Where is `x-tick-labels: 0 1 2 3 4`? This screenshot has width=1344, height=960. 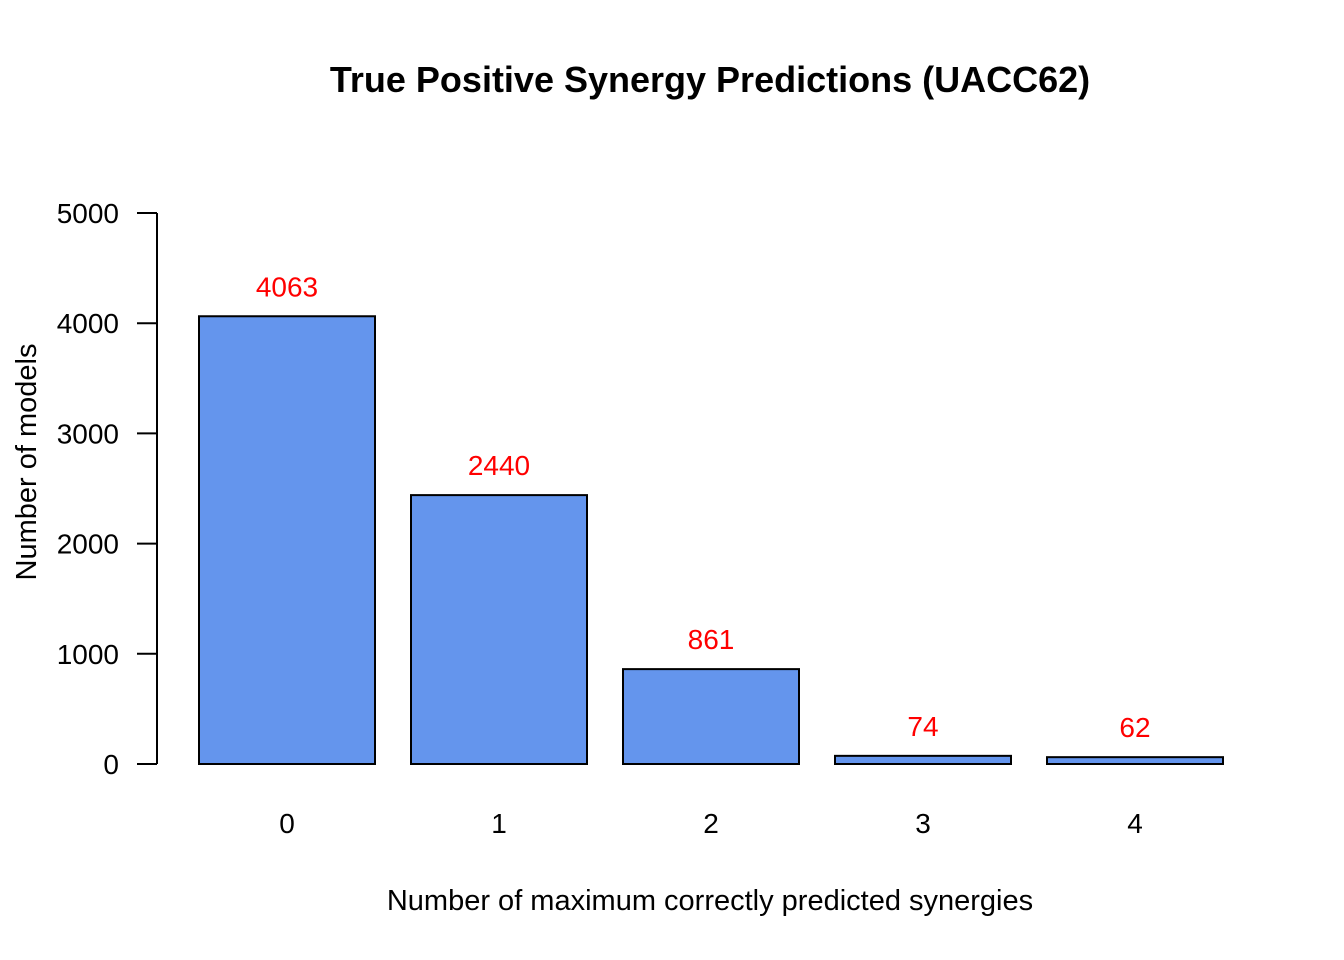 x-tick-labels: 0 1 2 3 4 is located at coordinates (711, 823).